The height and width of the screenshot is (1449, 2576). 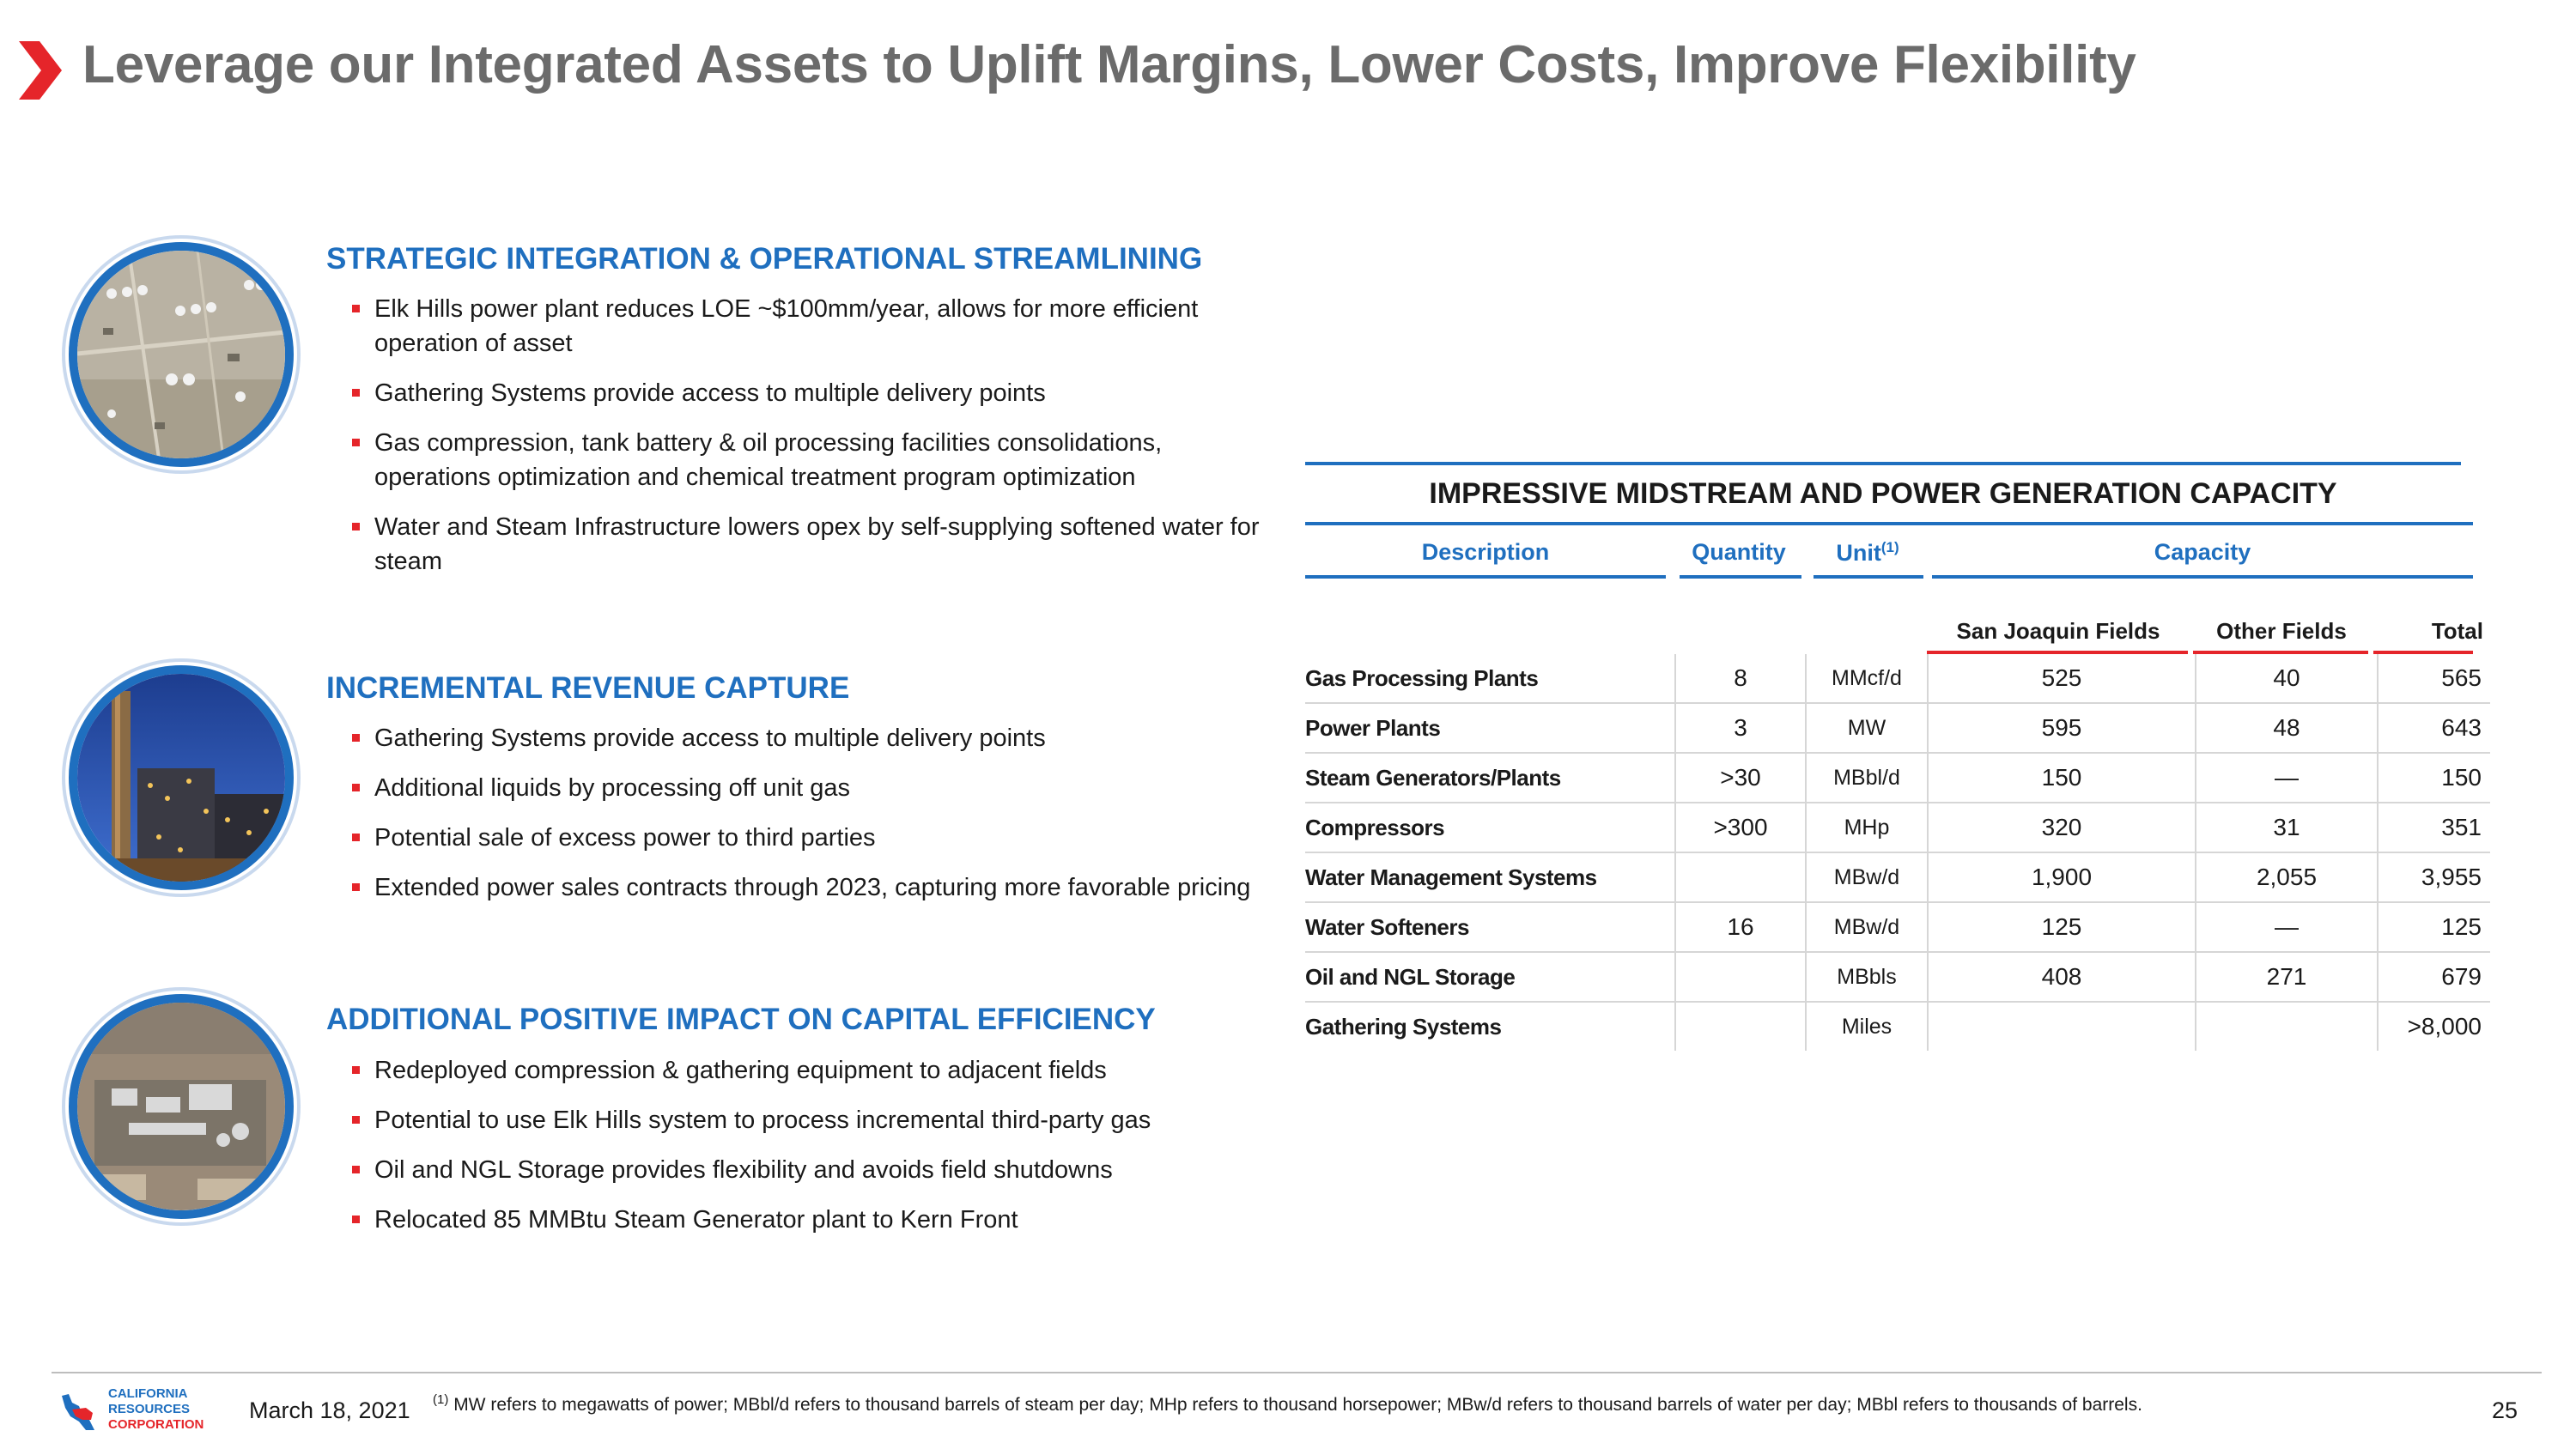 What do you see at coordinates (1866, 728) in the screenshot?
I see `row-unit: MW` at bounding box center [1866, 728].